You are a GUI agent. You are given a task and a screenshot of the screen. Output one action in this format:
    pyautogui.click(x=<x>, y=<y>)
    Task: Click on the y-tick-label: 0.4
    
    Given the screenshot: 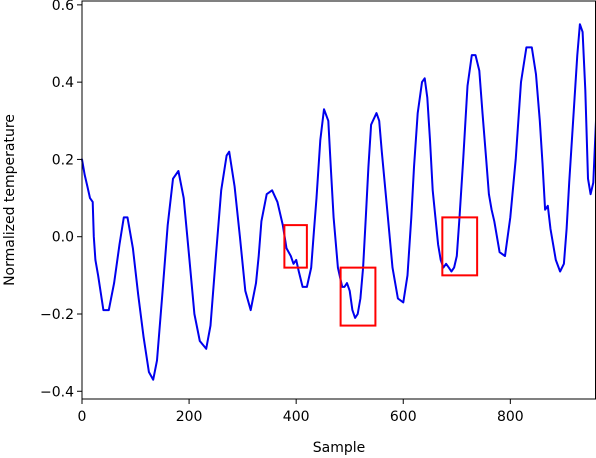 What is the action you would take?
    pyautogui.click(x=63, y=83)
    